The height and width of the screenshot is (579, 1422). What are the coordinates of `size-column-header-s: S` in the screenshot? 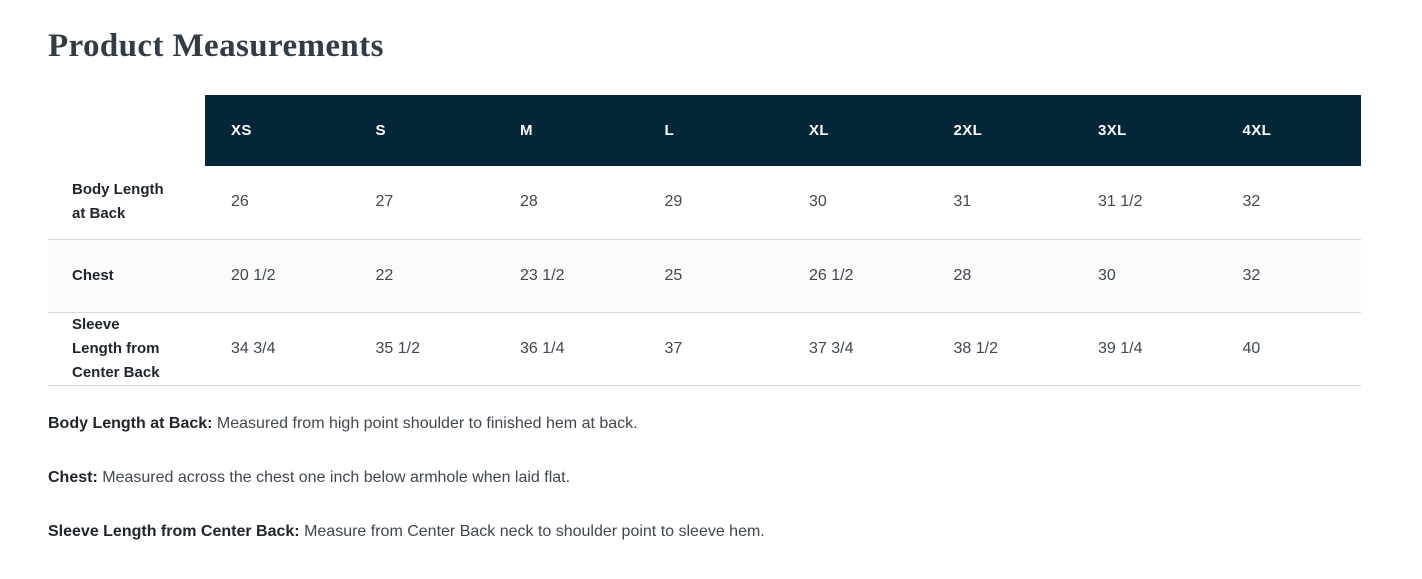 It's located at (421, 130).